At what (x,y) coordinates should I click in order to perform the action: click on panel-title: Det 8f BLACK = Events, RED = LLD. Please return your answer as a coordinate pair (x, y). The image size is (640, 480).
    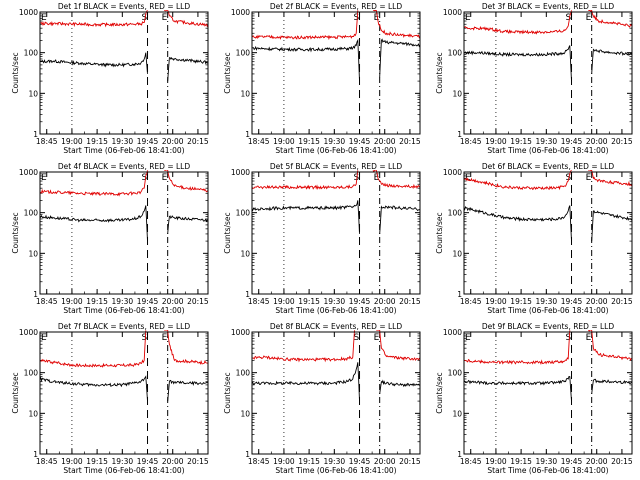
    Looking at the image, I should click on (336, 326).